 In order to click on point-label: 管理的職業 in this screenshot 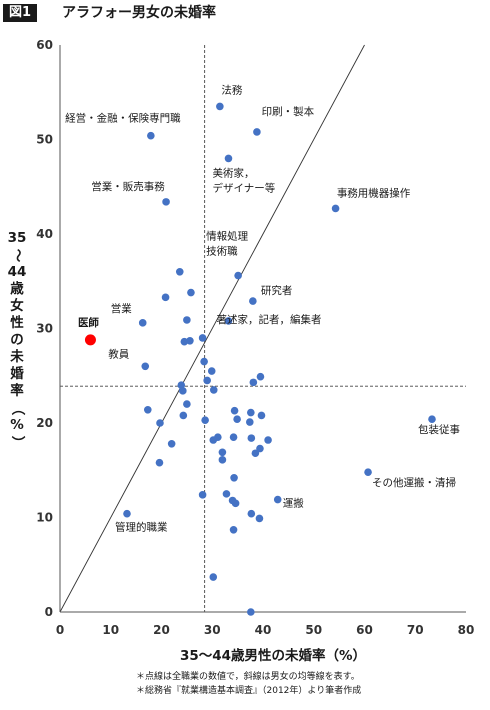, I will do `click(141, 527)`.